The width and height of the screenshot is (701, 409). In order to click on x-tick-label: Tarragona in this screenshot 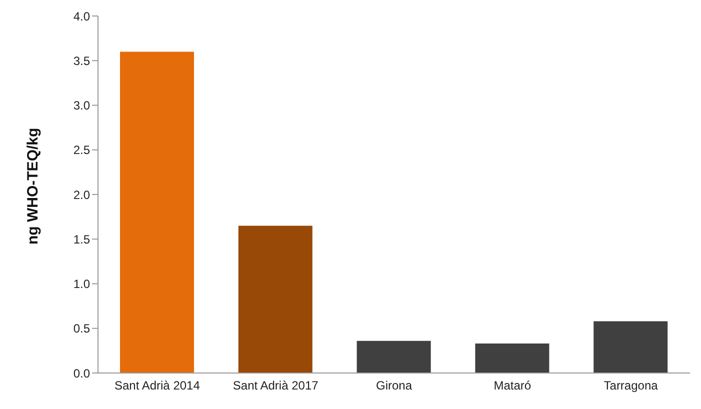, I will do `click(631, 385)`.